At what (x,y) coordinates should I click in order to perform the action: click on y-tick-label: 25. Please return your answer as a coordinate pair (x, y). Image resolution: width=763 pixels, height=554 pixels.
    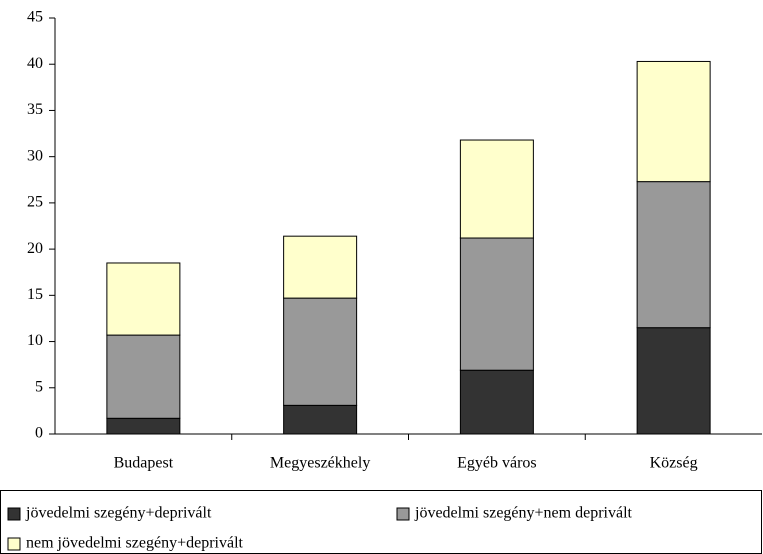
    Looking at the image, I should click on (35, 202).